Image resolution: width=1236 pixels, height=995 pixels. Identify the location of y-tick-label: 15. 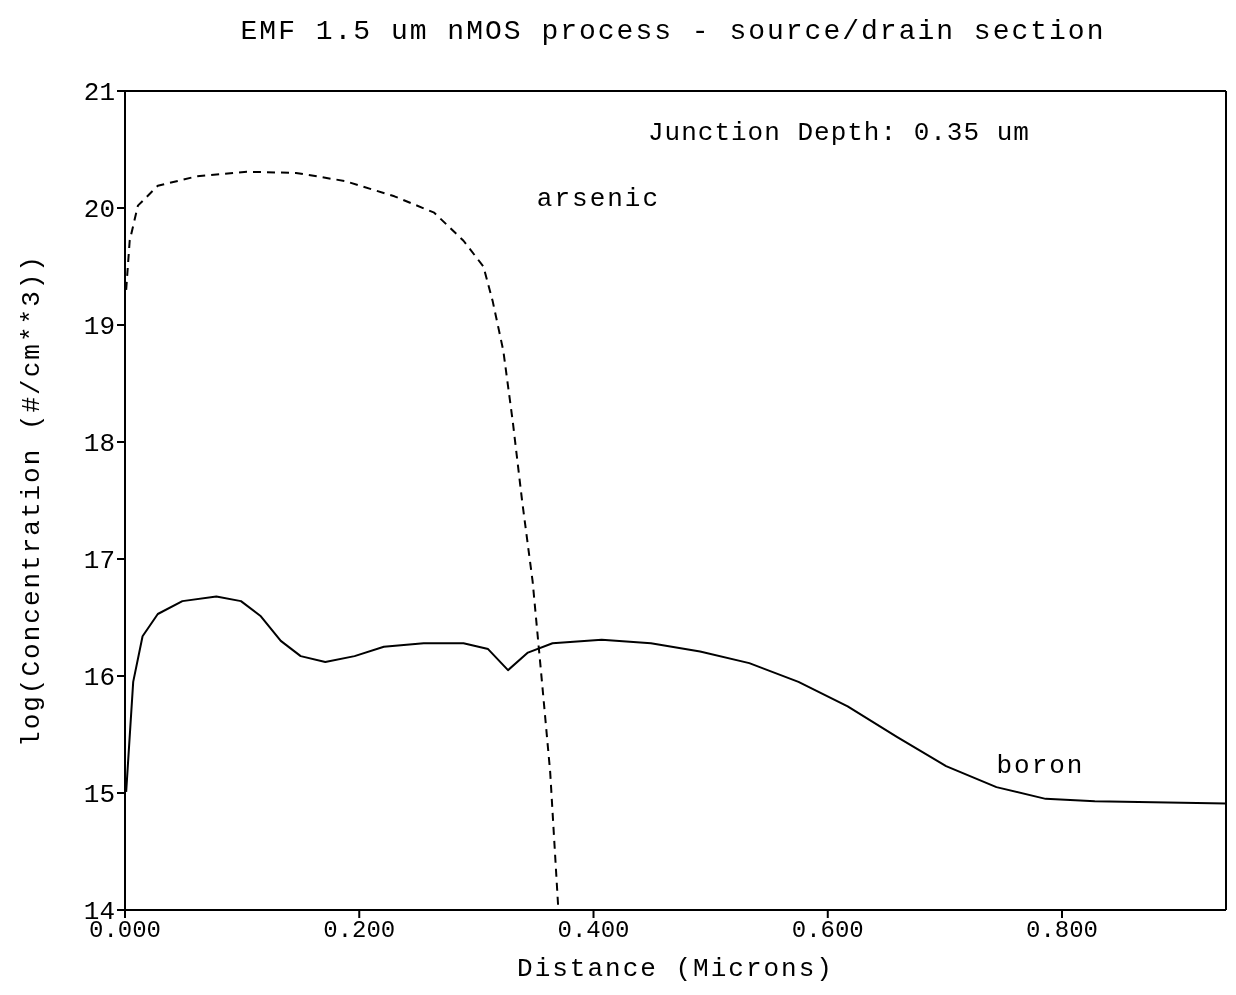
(99, 795).